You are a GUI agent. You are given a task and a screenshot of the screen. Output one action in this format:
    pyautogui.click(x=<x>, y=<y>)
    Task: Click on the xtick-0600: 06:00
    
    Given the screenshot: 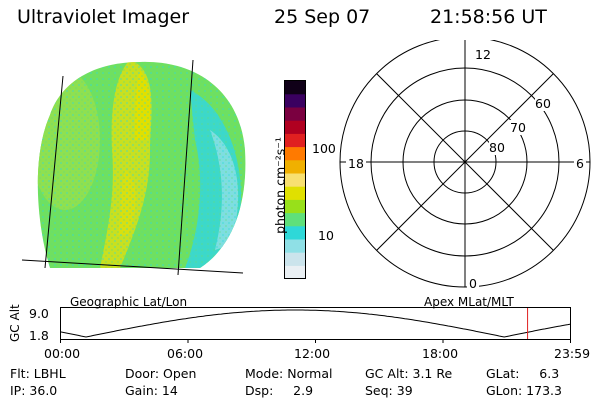 What is the action you would take?
    pyautogui.click(x=185, y=353)
    